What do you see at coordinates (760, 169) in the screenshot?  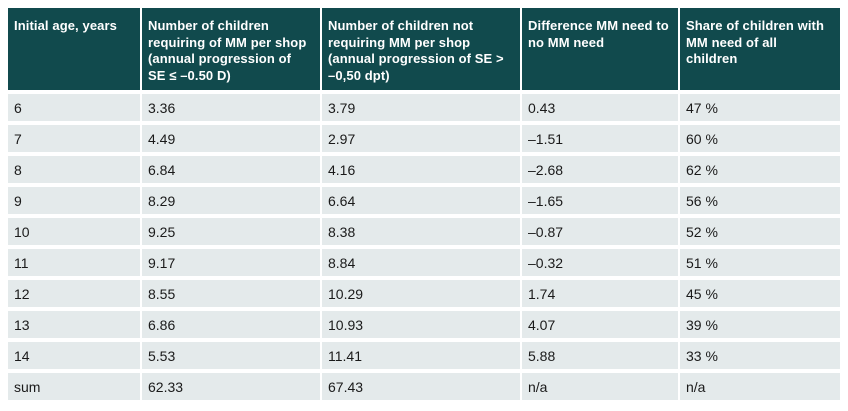 I see `table-cell: 62 %` at bounding box center [760, 169].